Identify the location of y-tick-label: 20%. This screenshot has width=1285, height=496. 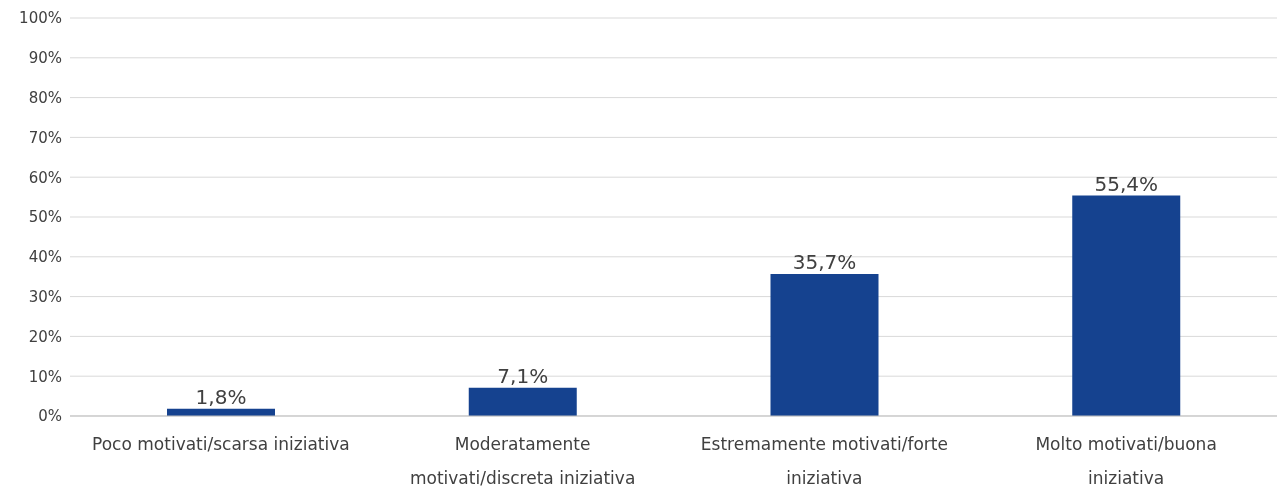
(45, 336).